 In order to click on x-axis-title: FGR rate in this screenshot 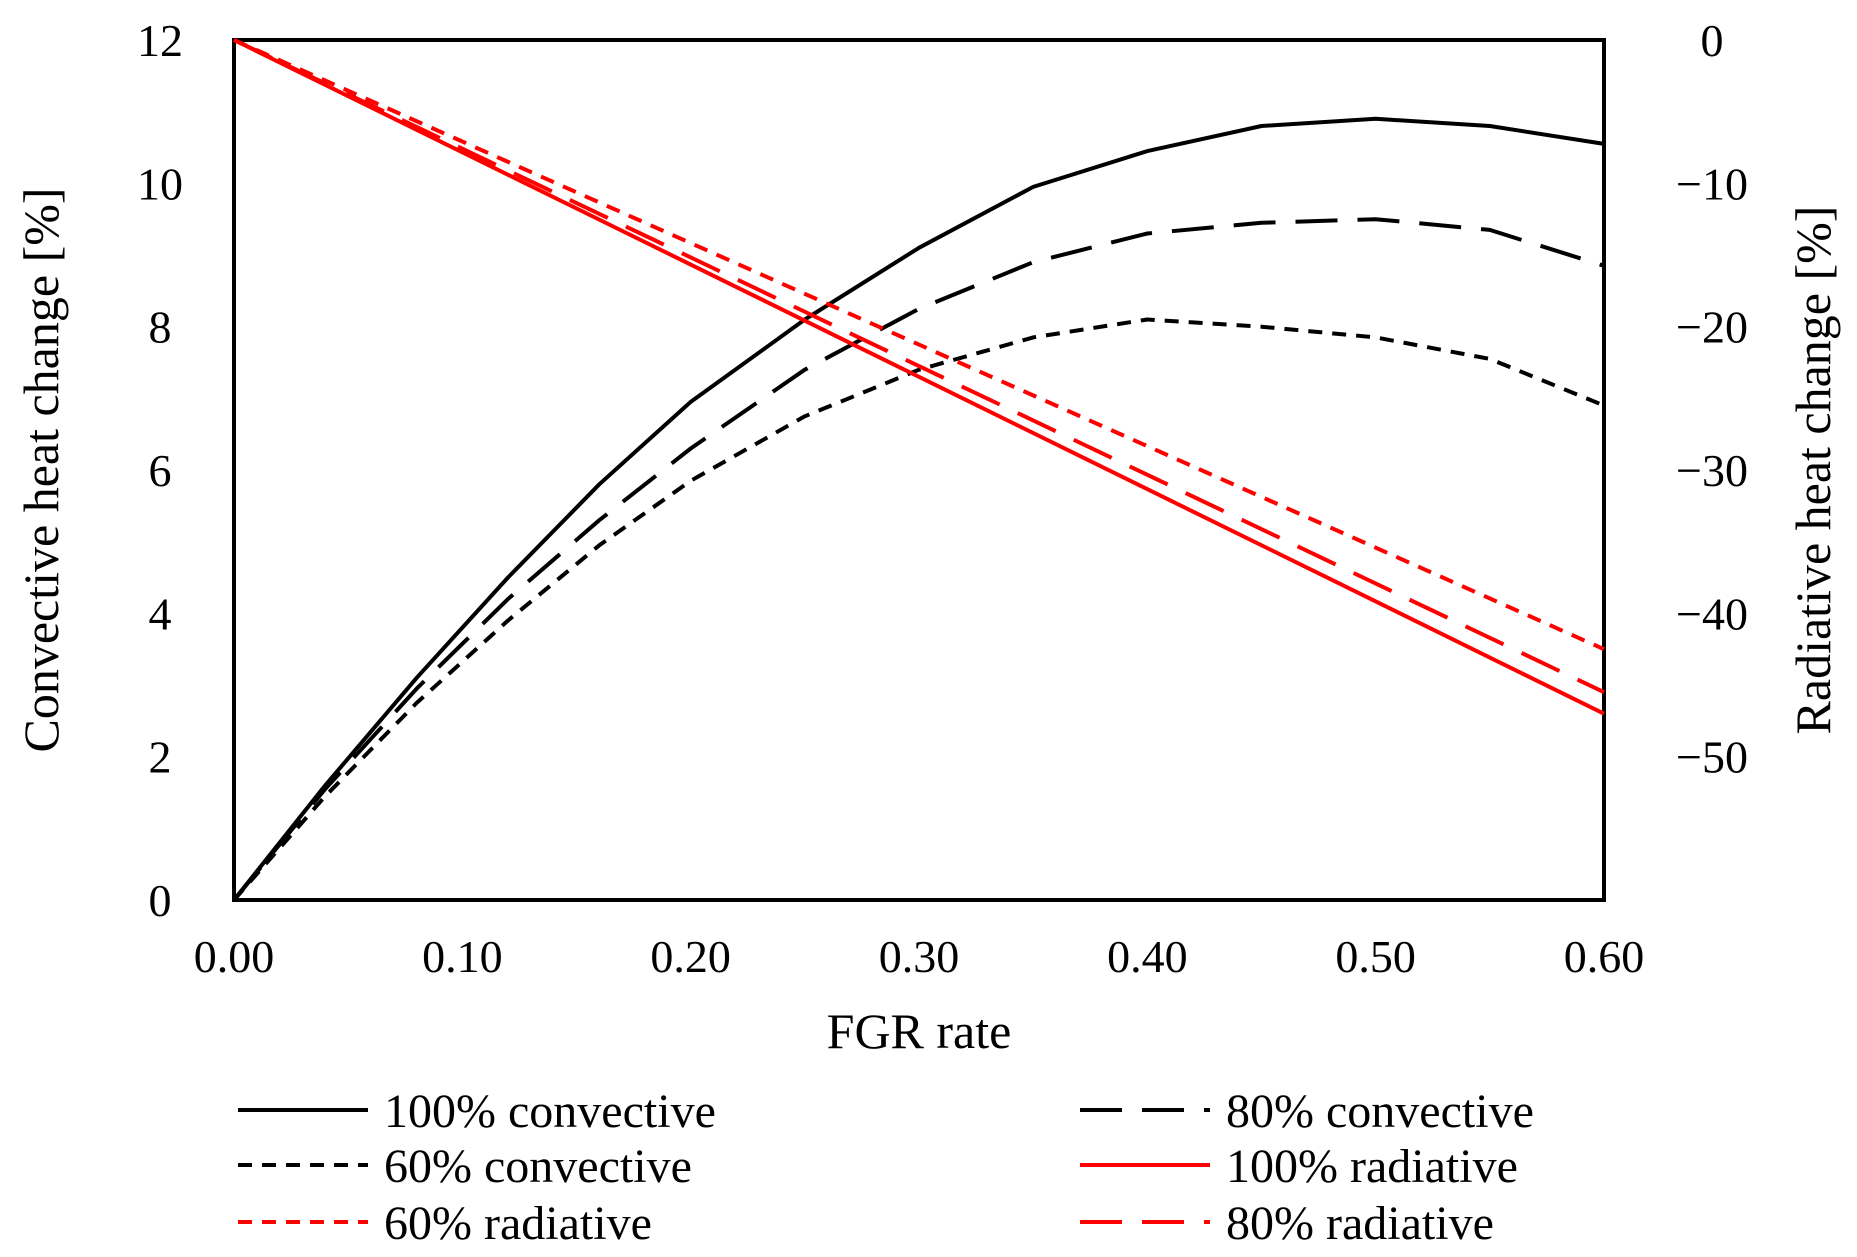, I will do `click(919, 1031)`.